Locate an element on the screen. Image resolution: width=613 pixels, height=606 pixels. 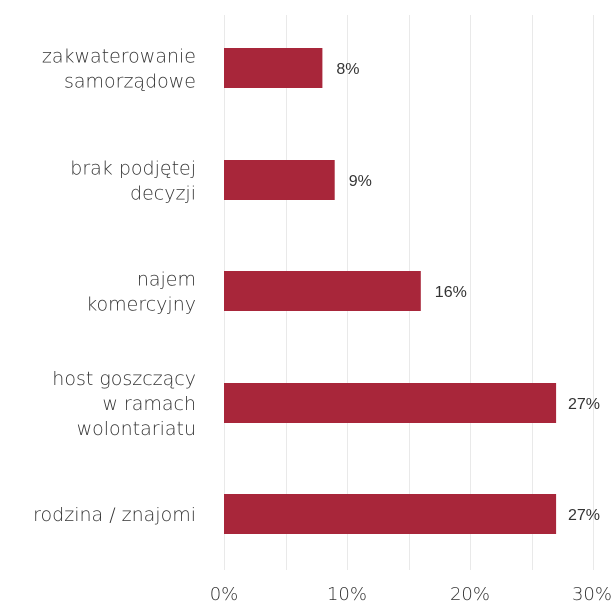
data-label: 8% is located at coordinates (347, 69).